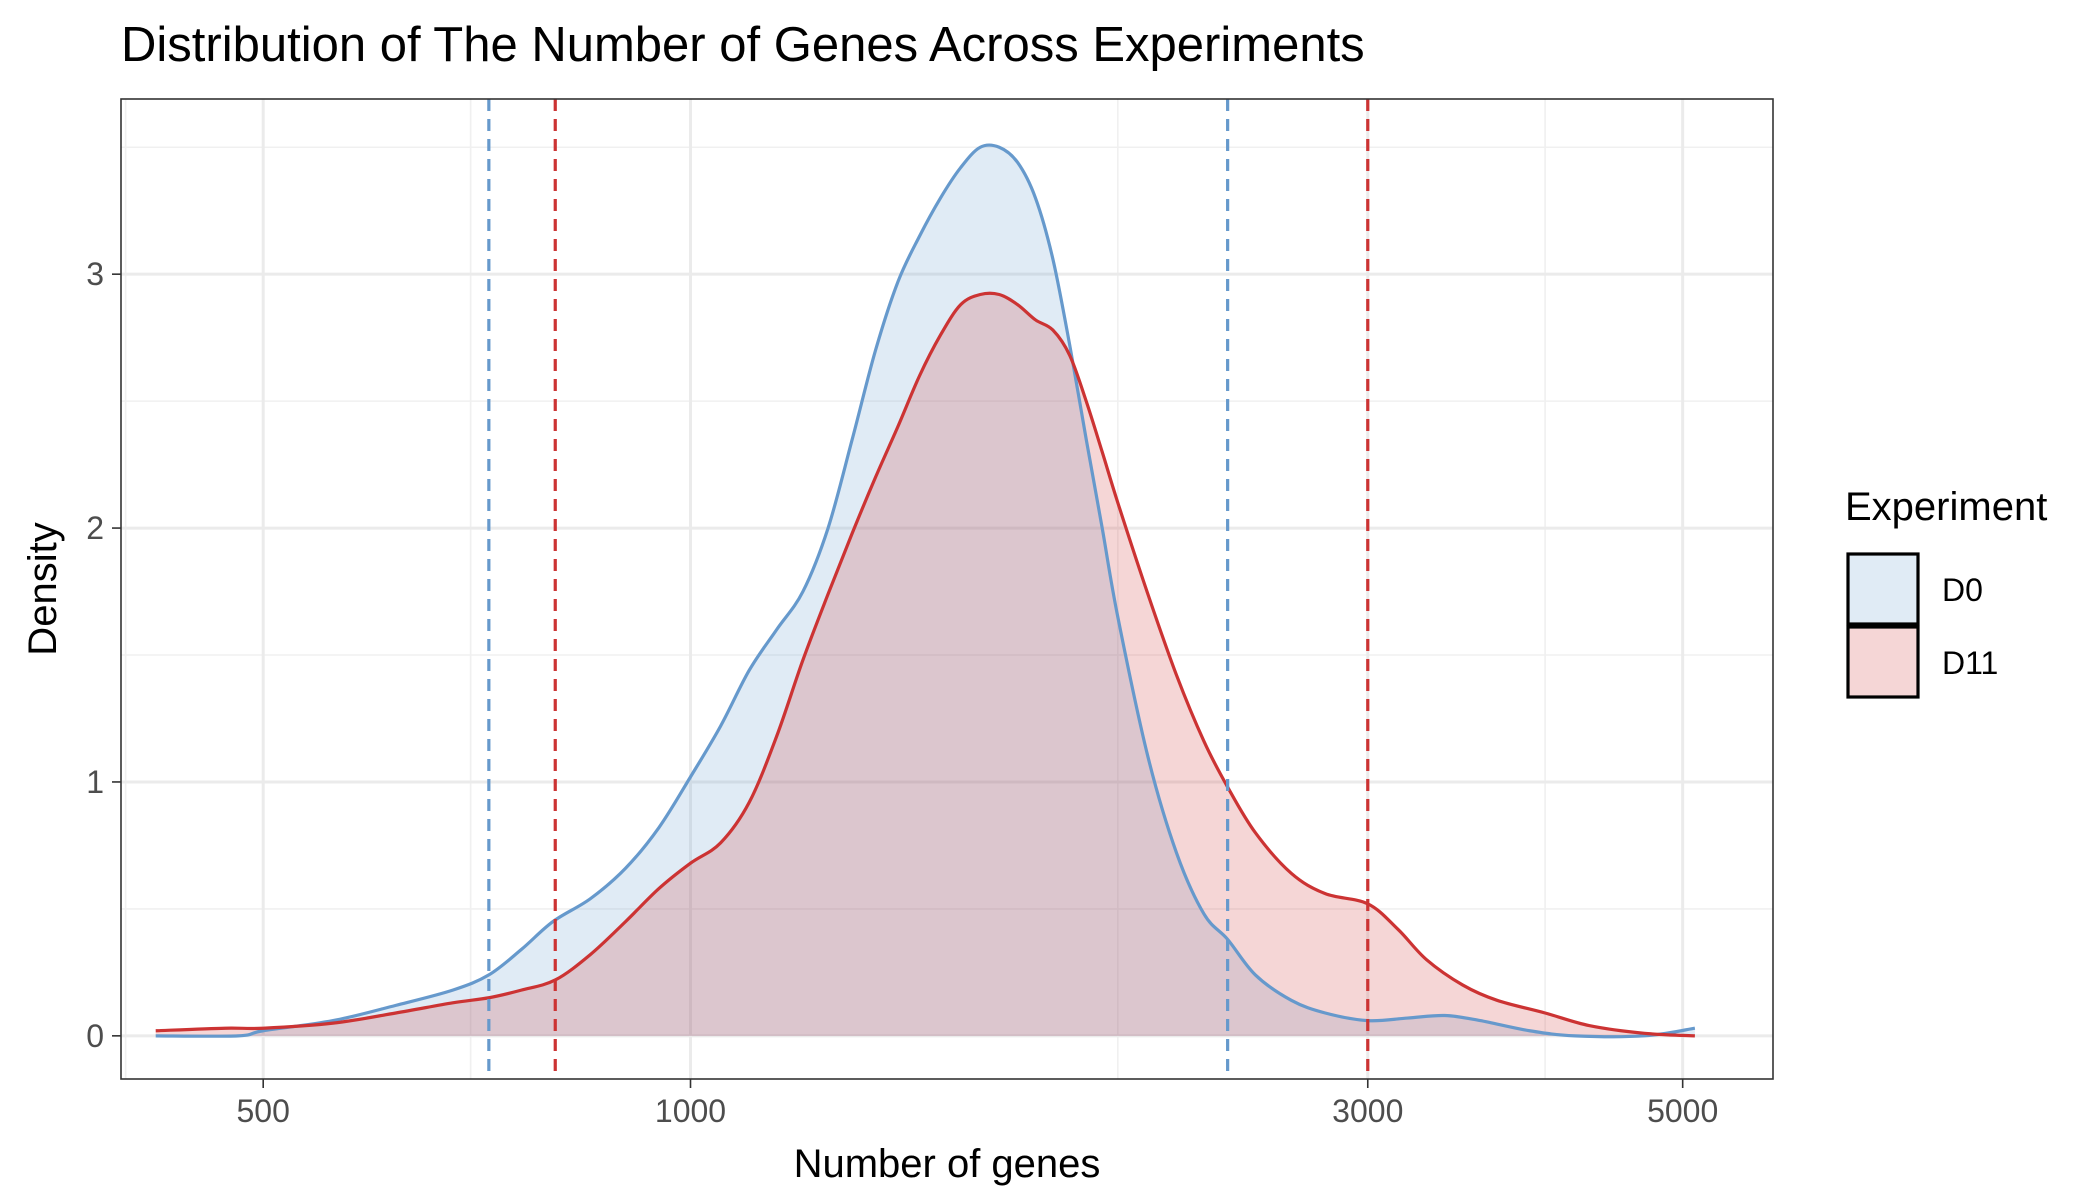 The image size is (2100, 1200). I want to click on y-tick-label: 0, so click(95, 1036).